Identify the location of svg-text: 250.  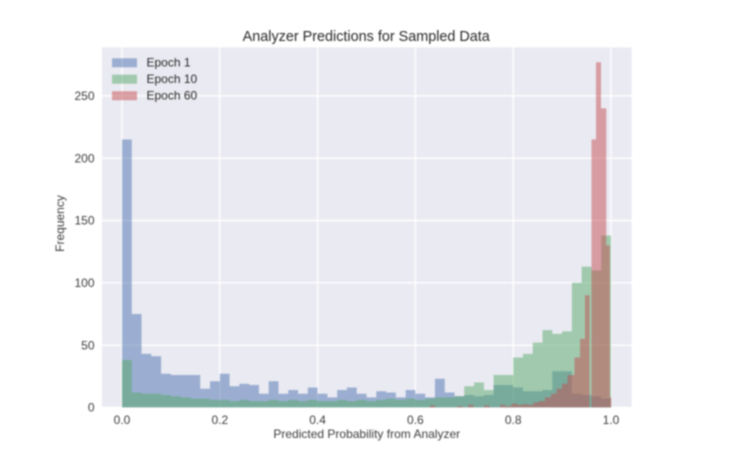
(84, 96).